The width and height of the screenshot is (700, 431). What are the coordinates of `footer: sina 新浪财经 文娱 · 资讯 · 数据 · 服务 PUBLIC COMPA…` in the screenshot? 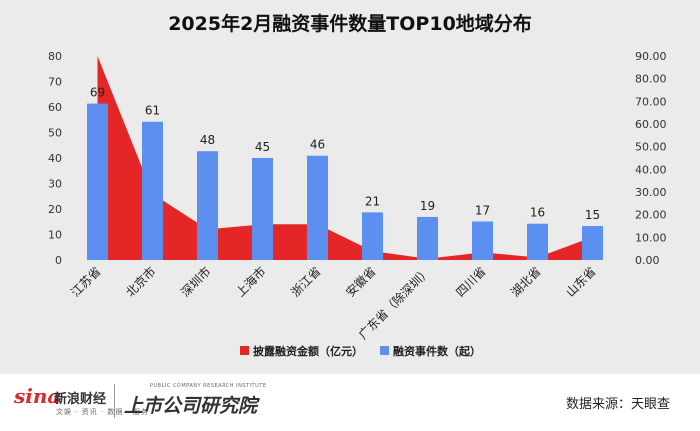 It's located at (350, 402).